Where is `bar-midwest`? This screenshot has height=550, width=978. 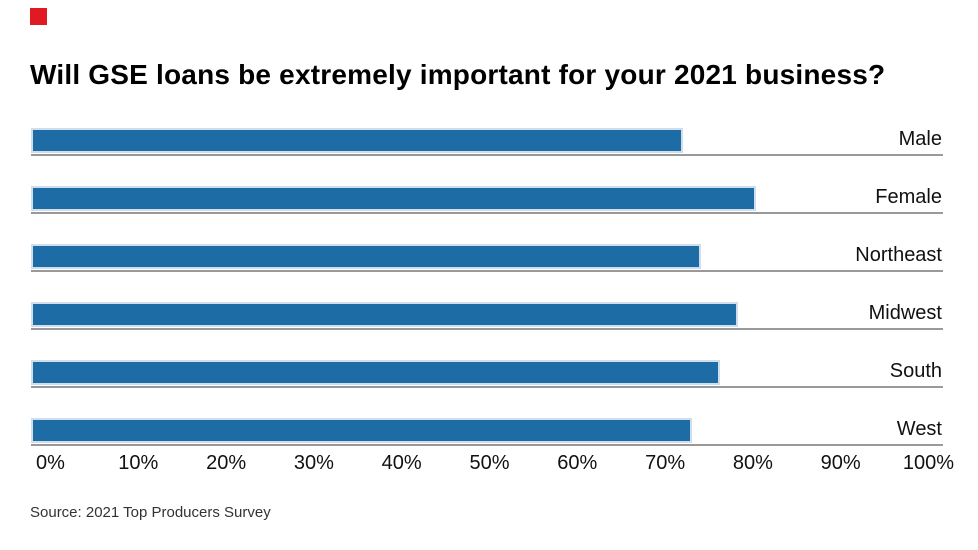
bar-midwest is located at coordinates (384, 314).